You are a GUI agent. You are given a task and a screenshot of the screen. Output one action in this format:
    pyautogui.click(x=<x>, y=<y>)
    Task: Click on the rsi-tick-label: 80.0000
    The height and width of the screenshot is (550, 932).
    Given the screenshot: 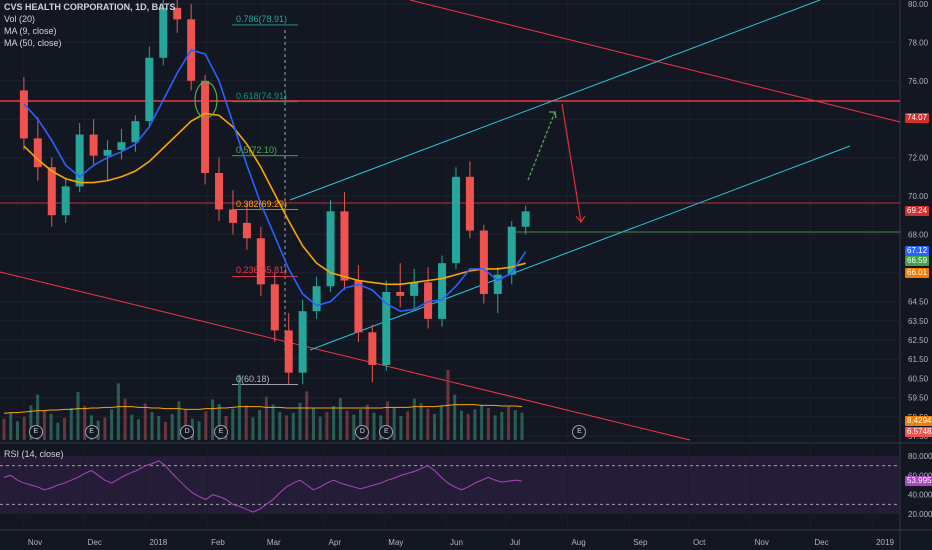 What is the action you would take?
    pyautogui.click(x=920, y=456)
    